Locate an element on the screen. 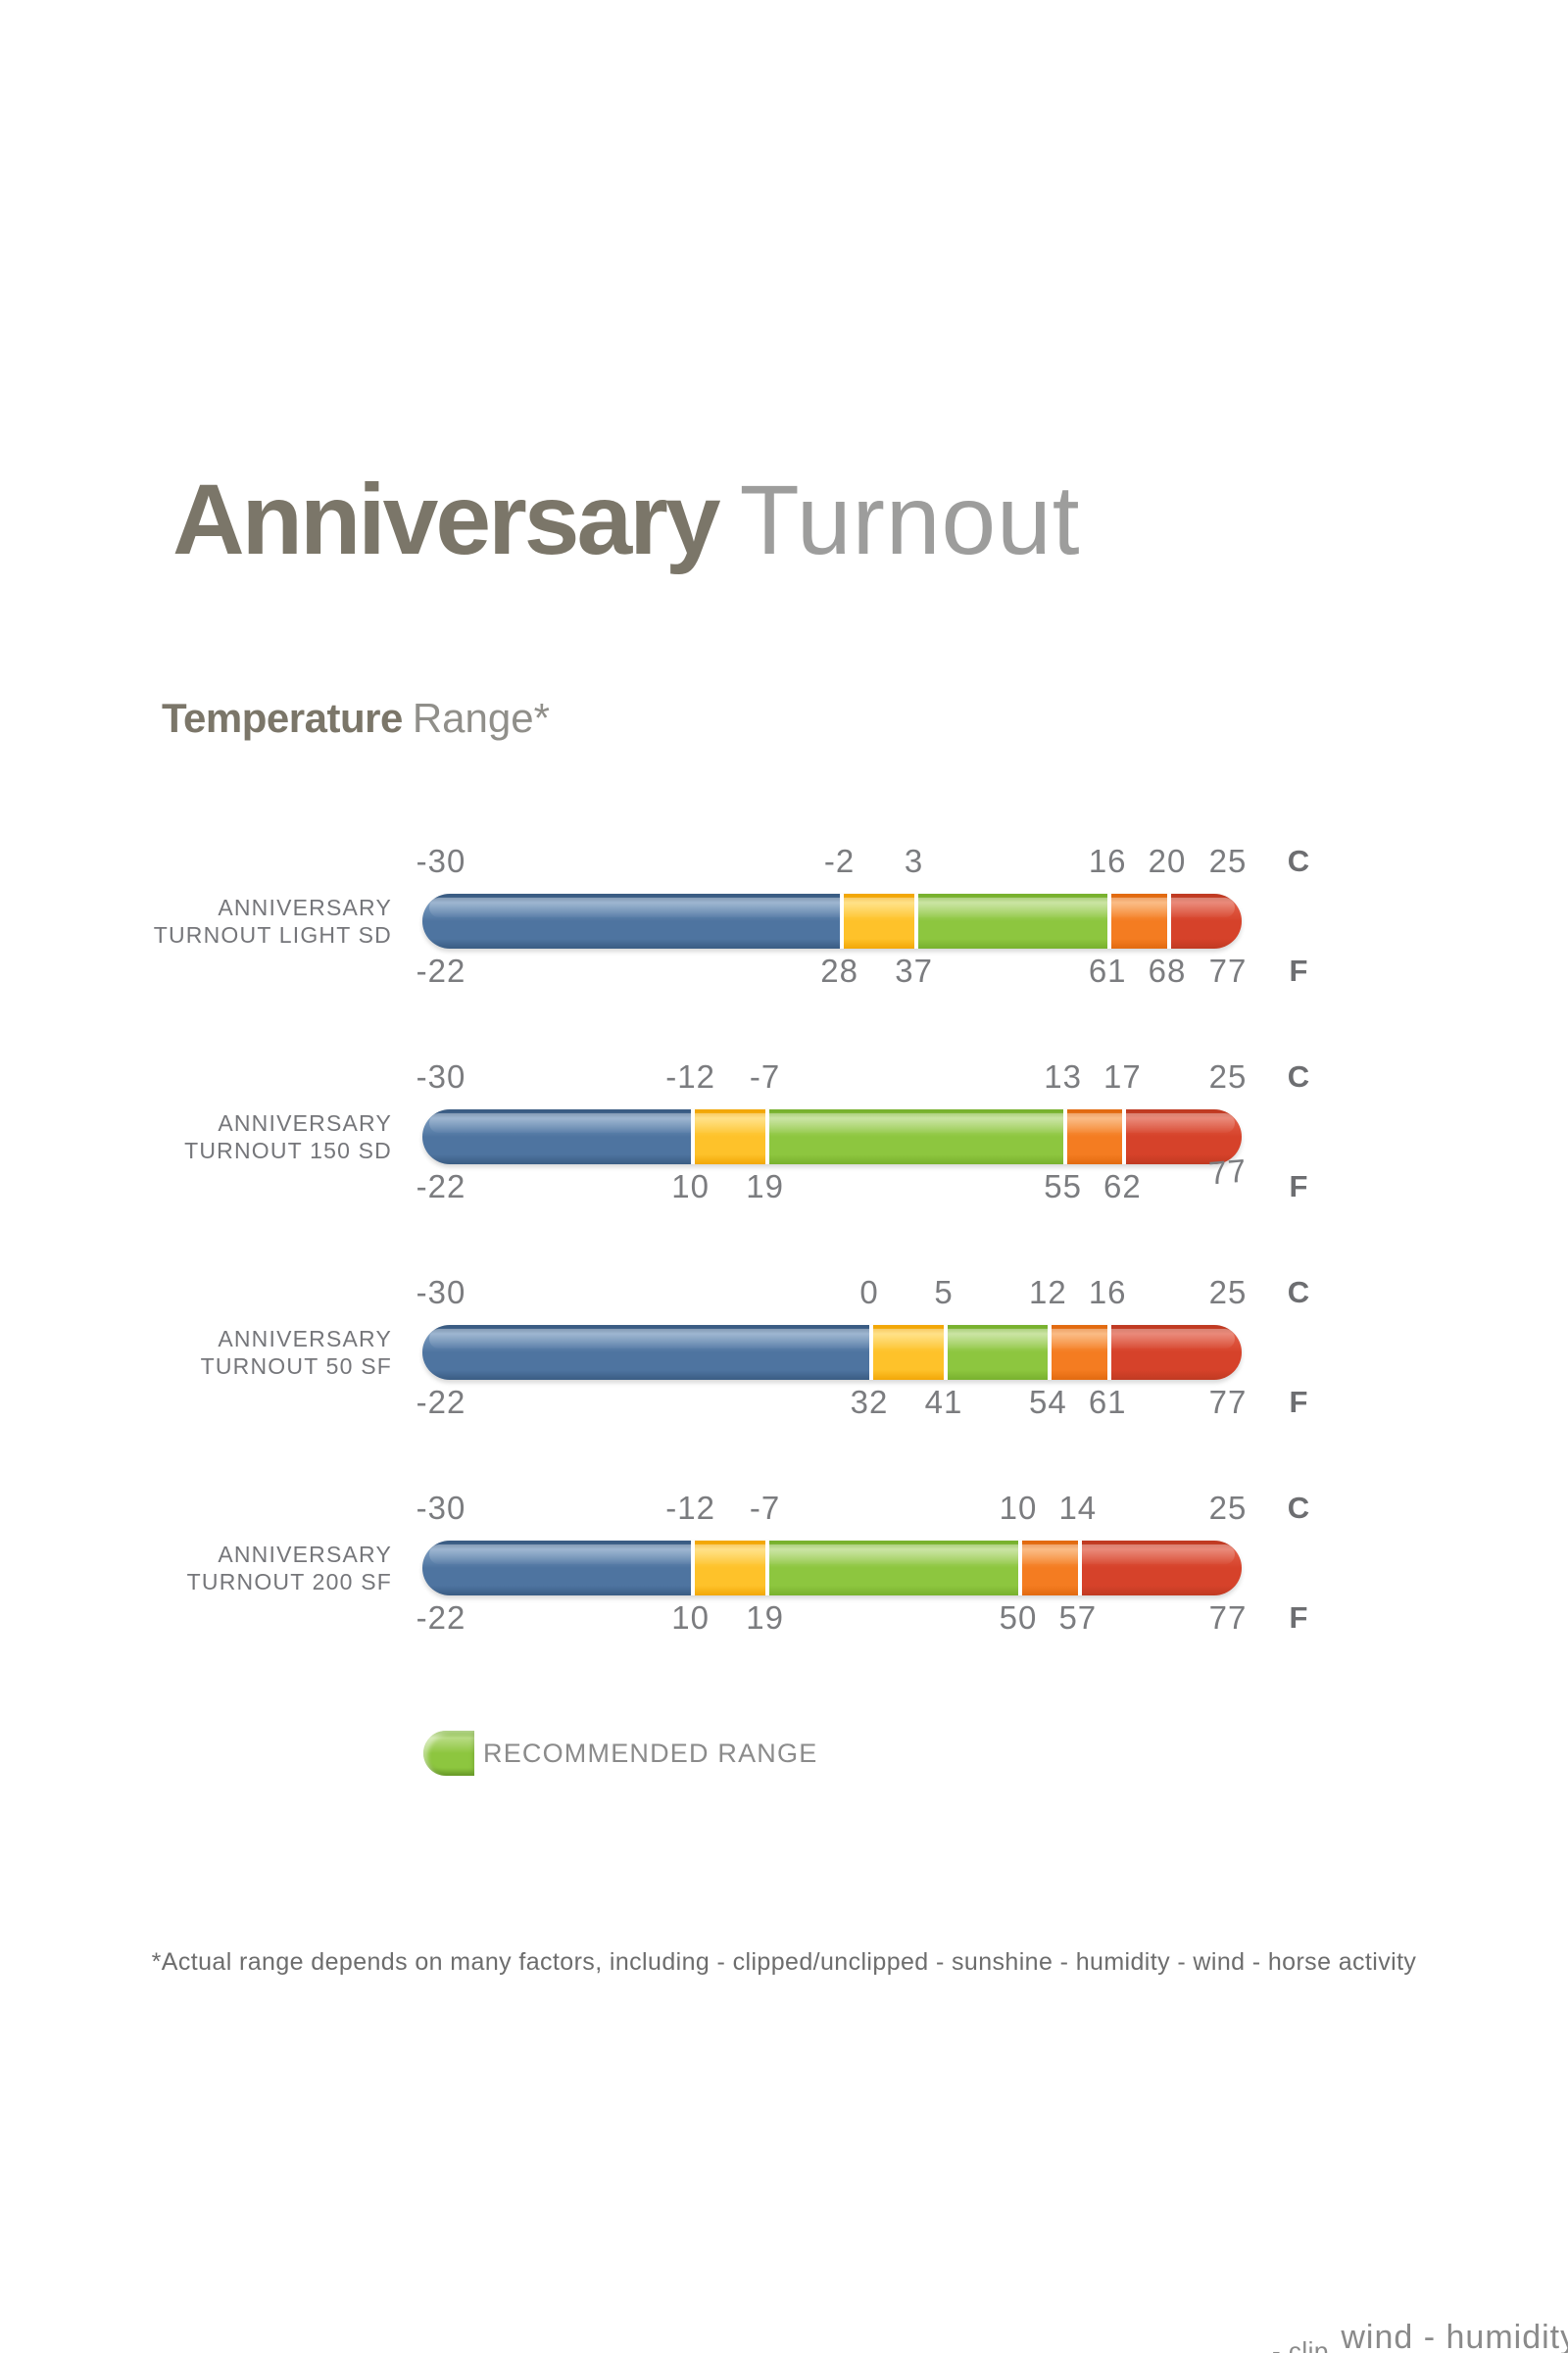 Image resolution: width=1568 pixels, height=2353 pixels. celsius-scale: -30 -2 3 16 20 25 C is located at coordinates (863, 862).